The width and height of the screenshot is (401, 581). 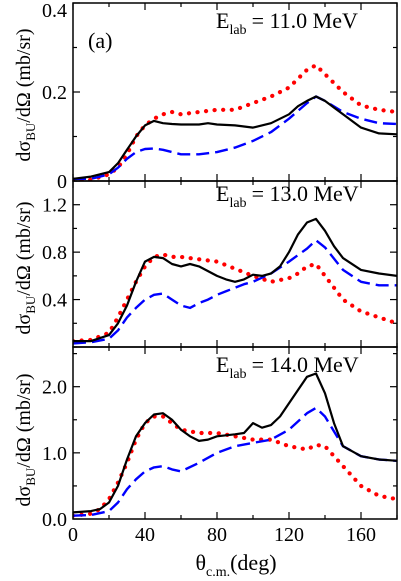 I want to click on ylabel-middle: dσBU/dΩ (mb/sr), so click(x=25, y=267).